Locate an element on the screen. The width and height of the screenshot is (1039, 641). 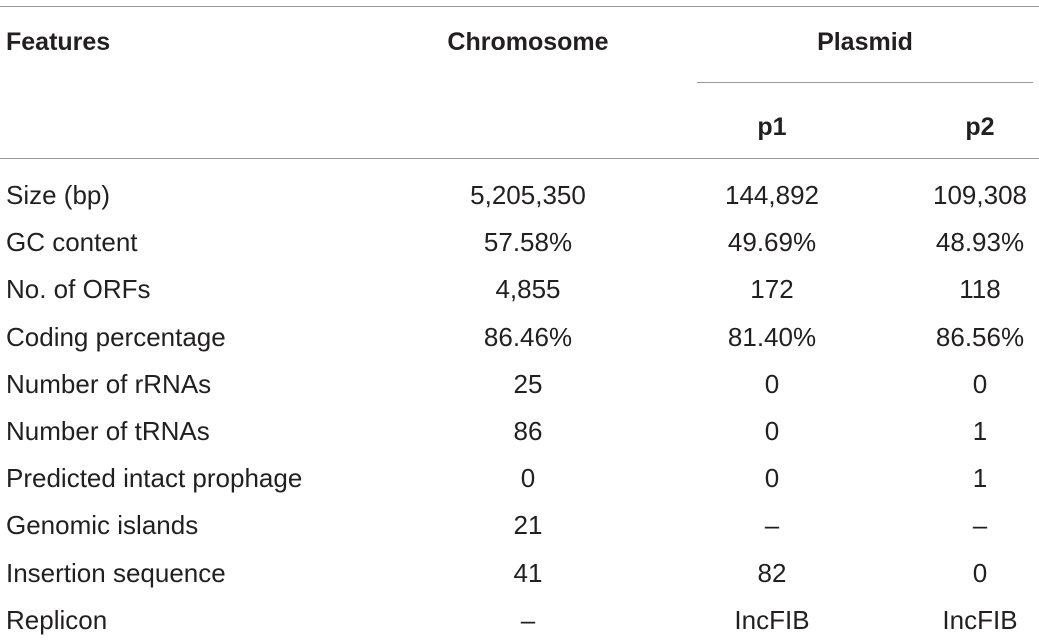
chromosome-cell: 86 is located at coordinates (528, 431).